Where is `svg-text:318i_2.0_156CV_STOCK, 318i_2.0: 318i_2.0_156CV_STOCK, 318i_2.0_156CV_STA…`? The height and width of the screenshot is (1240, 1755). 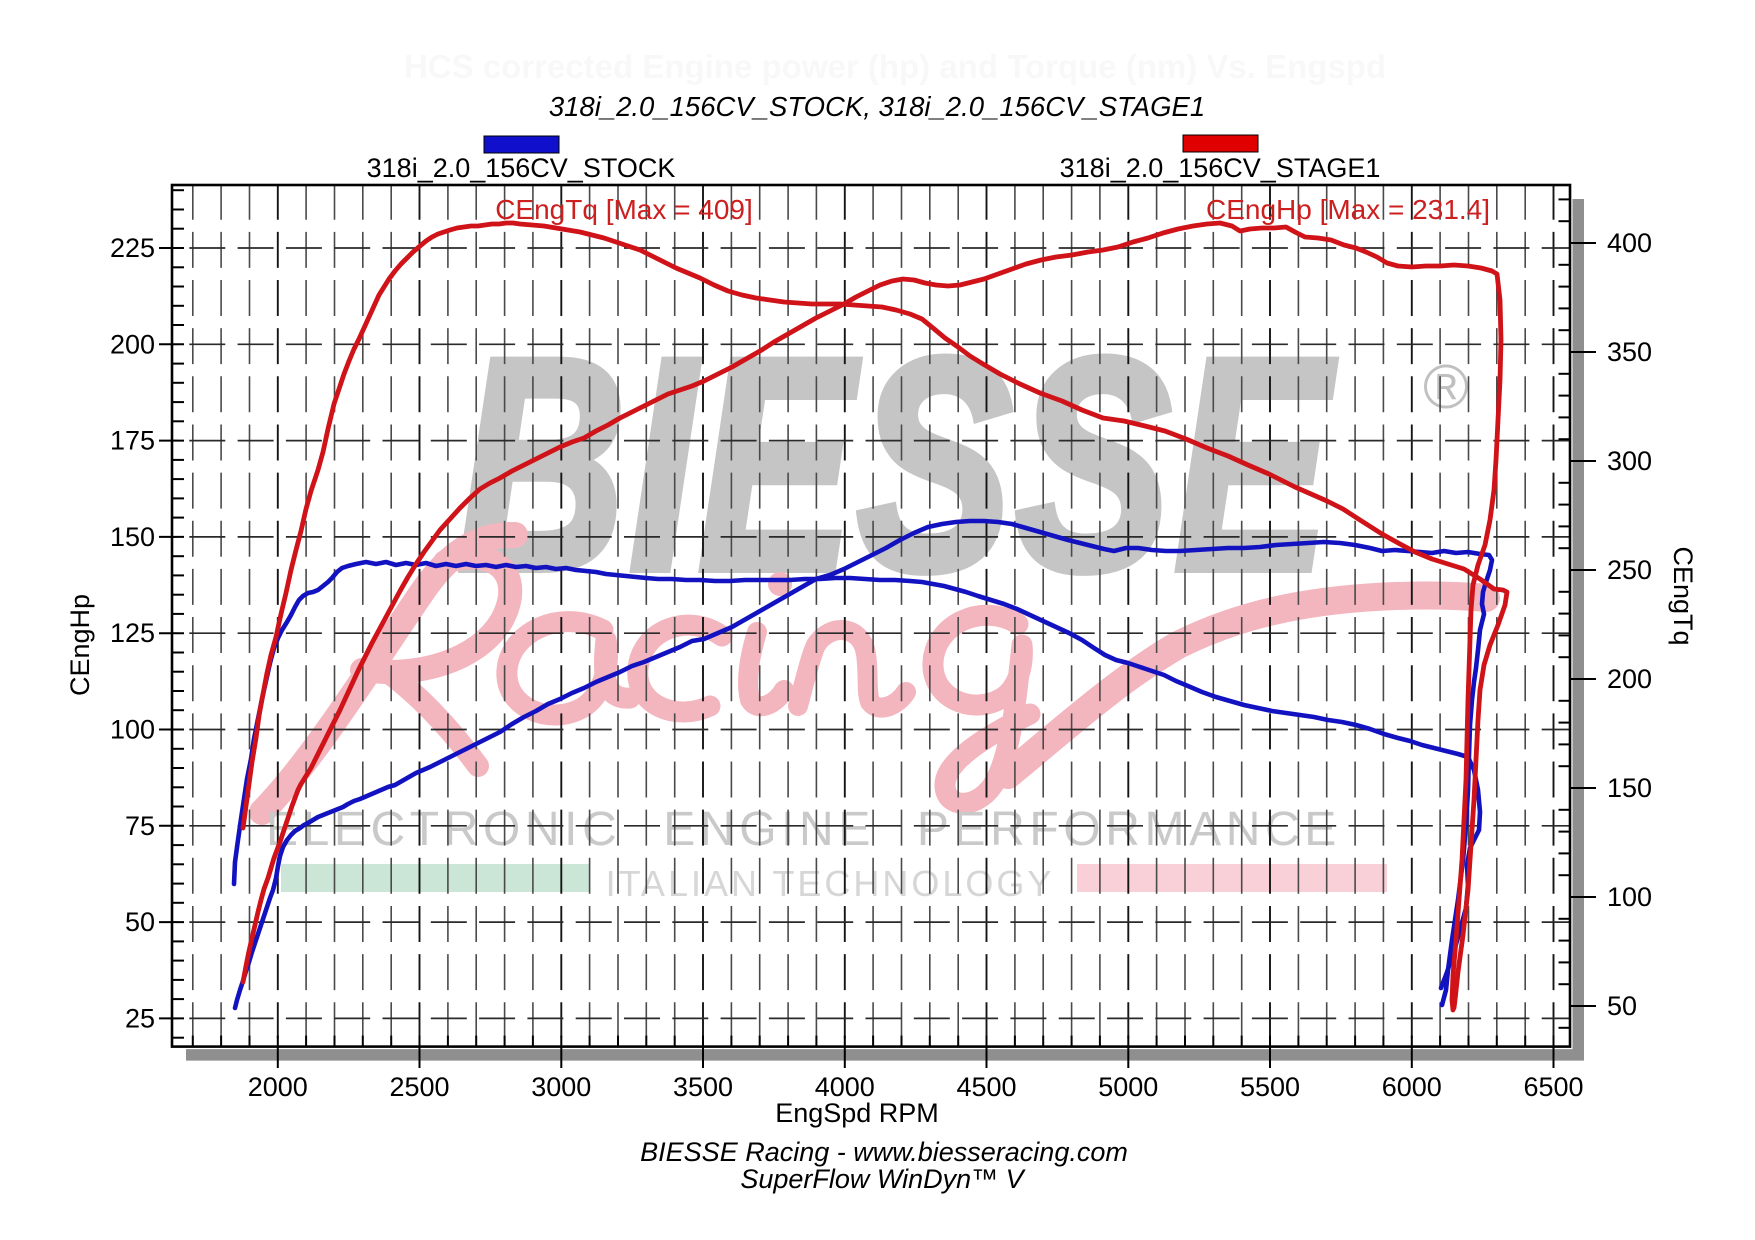 svg-text:318i_2.0_156CV_STOCK, 318i_2.0: 318i_2.0_156CV_STOCK, 318i_2.0_156CV_STA… is located at coordinates (877, 106).